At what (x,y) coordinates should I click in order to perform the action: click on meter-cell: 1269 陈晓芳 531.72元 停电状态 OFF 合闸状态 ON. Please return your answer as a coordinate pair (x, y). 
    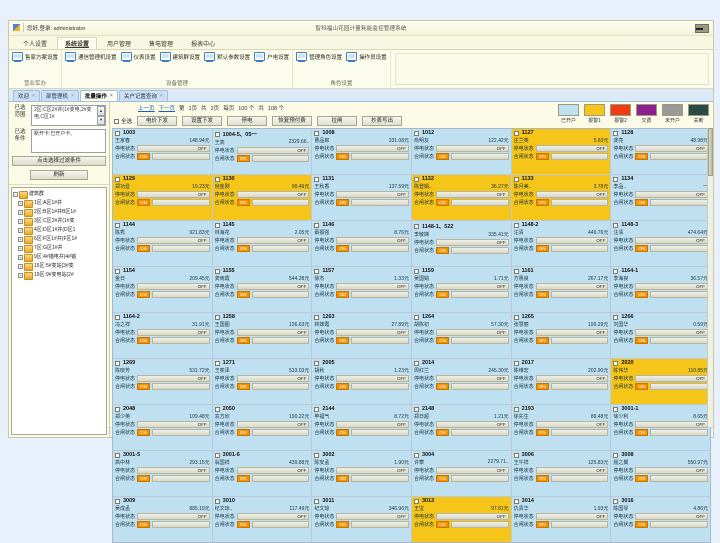
    Looking at the image, I should click on (162, 381).